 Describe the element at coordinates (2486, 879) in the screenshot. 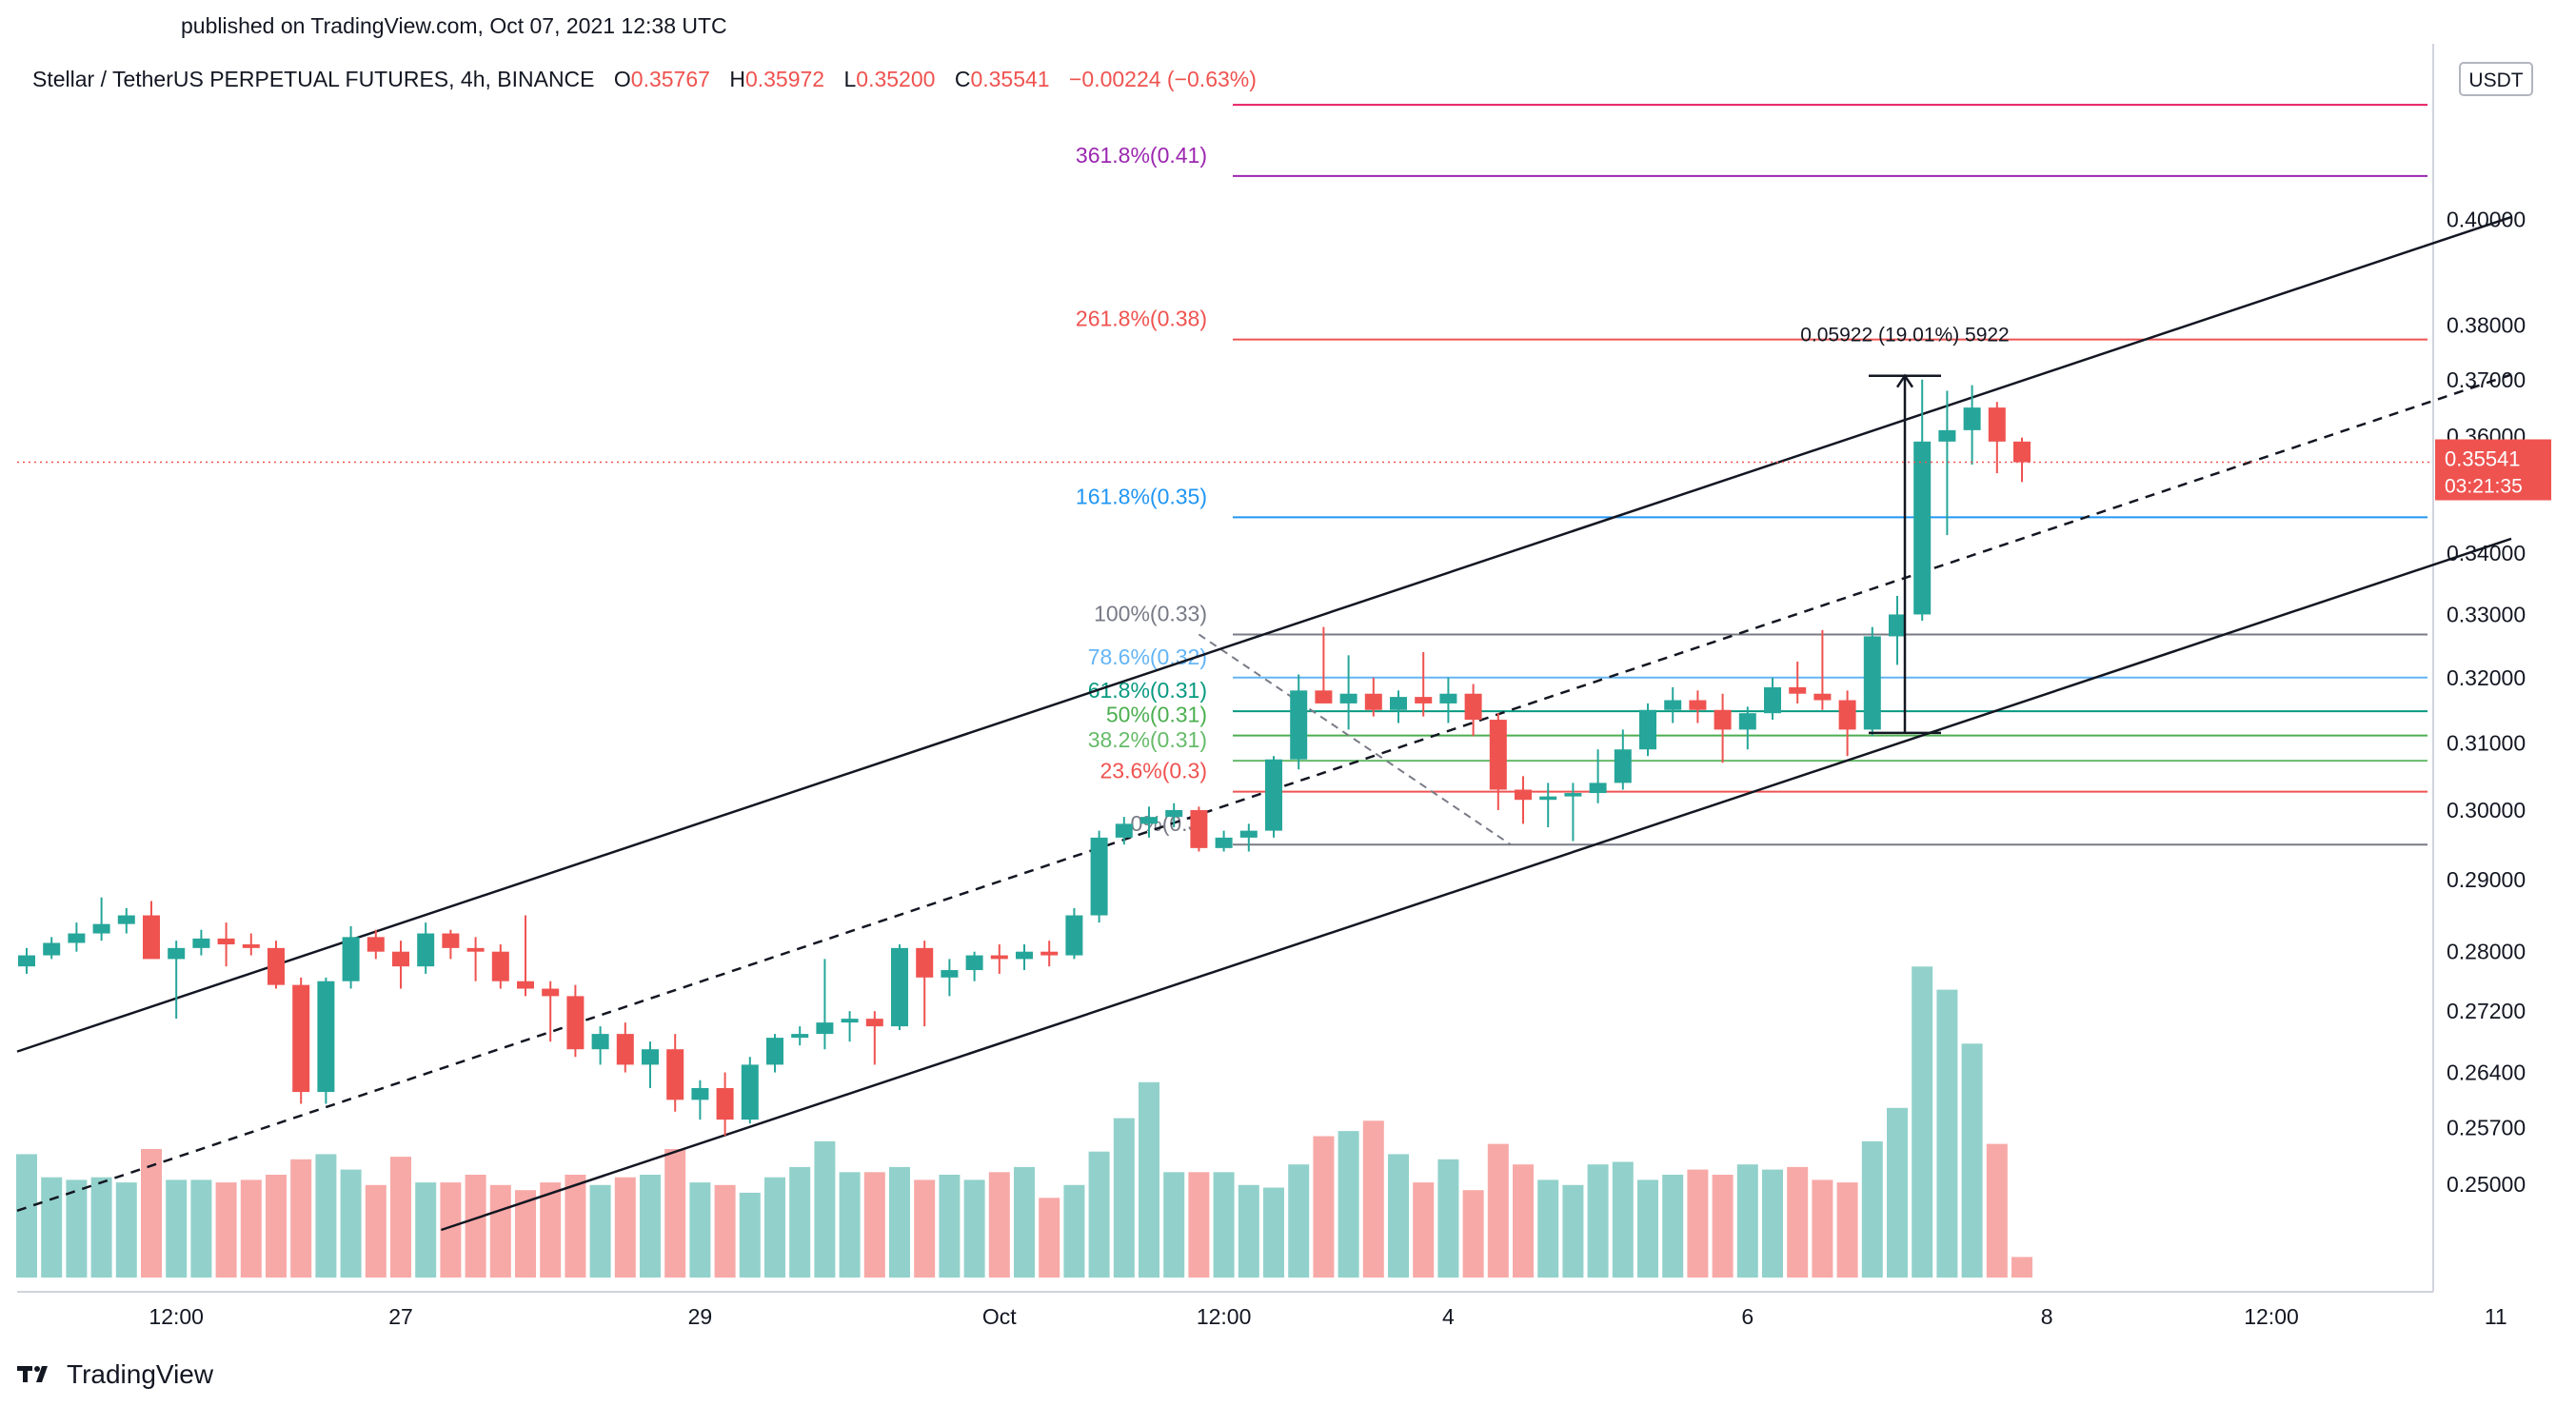

I see `price-tick-label: 0.29000` at that location.